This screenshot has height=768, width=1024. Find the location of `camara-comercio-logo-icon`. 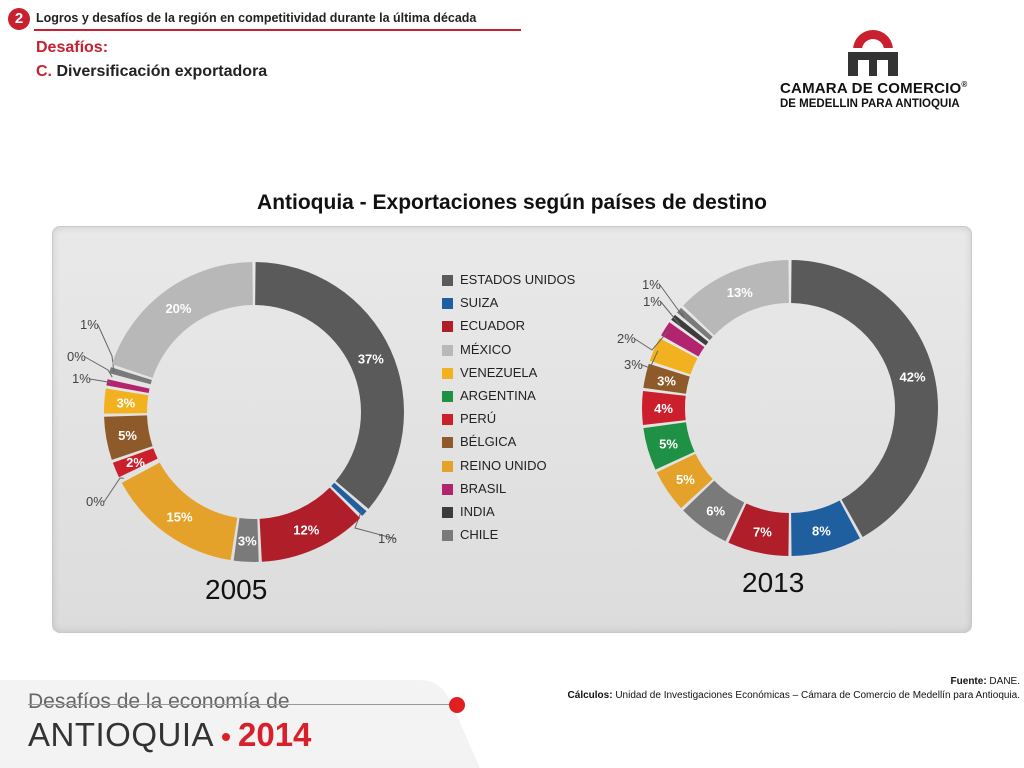

camara-comercio-logo-icon is located at coordinates (873, 53).